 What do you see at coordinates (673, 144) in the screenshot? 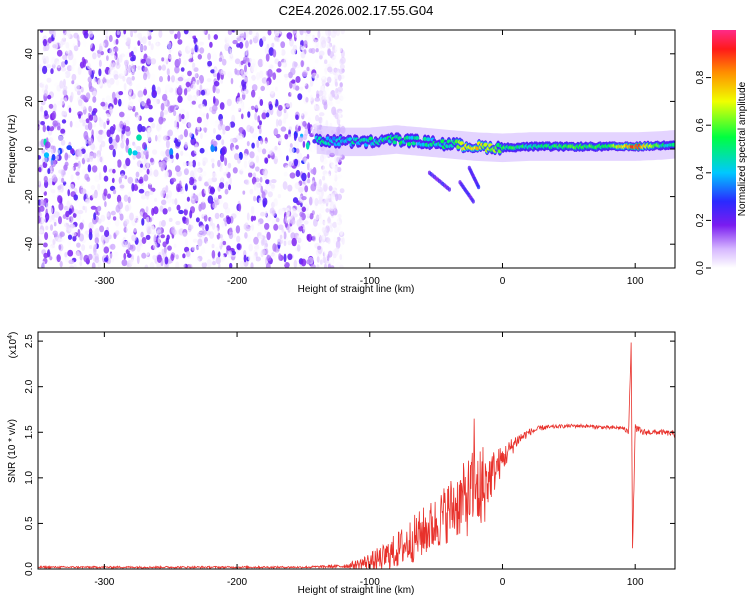
I see `signal-cell` at bounding box center [673, 144].